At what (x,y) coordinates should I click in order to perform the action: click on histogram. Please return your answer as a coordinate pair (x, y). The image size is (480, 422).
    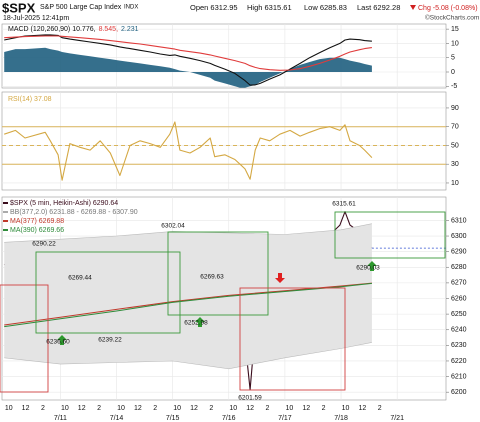
    Looking at the image, I should click on (188, 67).